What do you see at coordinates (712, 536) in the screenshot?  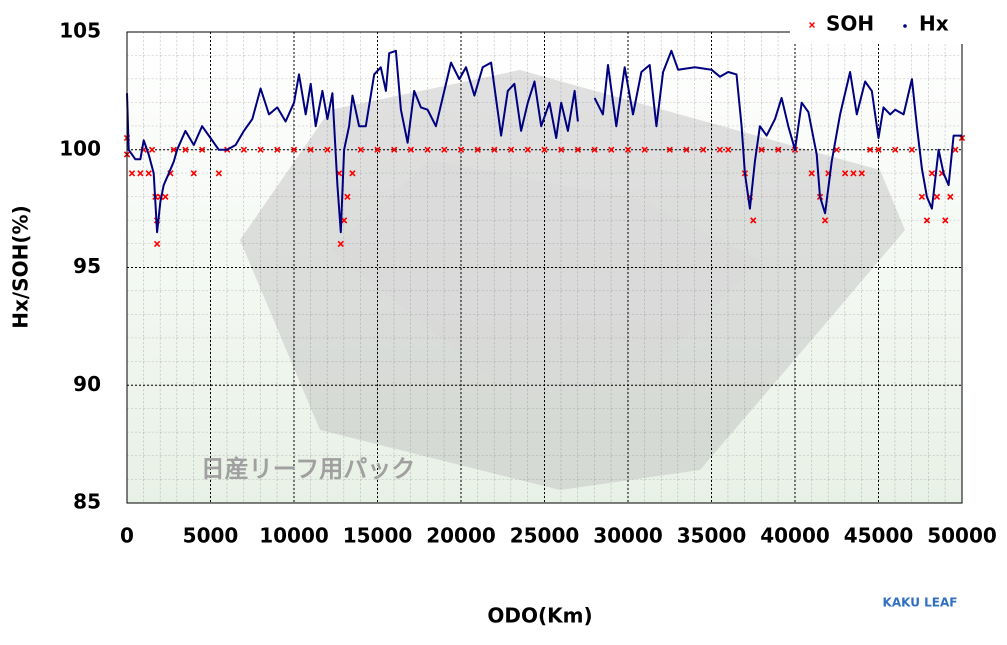 I see `x-tick-label: 35000` at bounding box center [712, 536].